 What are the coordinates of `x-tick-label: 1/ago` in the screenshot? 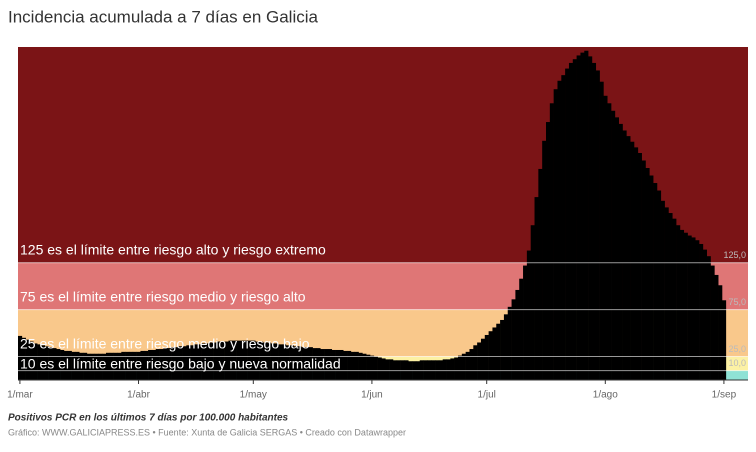 It's located at (605, 395).